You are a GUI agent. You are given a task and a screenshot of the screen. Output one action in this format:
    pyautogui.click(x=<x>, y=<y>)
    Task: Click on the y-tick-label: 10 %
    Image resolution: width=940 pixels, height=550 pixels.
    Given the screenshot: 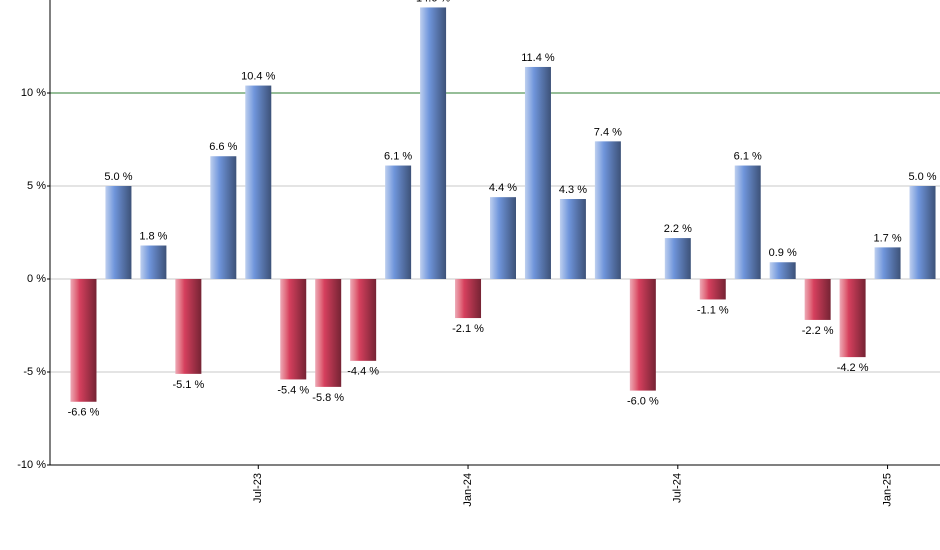 What is the action you would take?
    pyautogui.click(x=33, y=93)
    